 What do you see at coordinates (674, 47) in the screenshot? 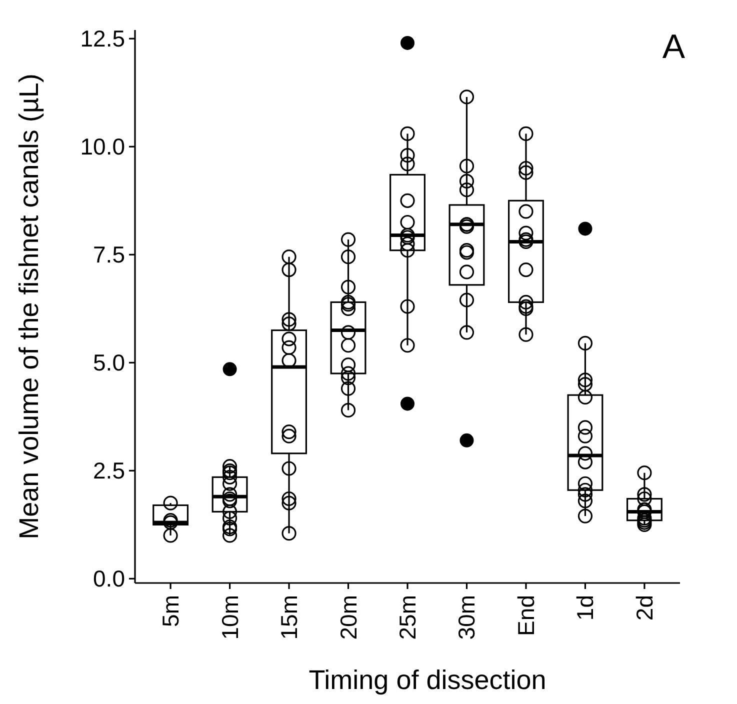
I see `chart-title: A` at bounding box center [674, 47].